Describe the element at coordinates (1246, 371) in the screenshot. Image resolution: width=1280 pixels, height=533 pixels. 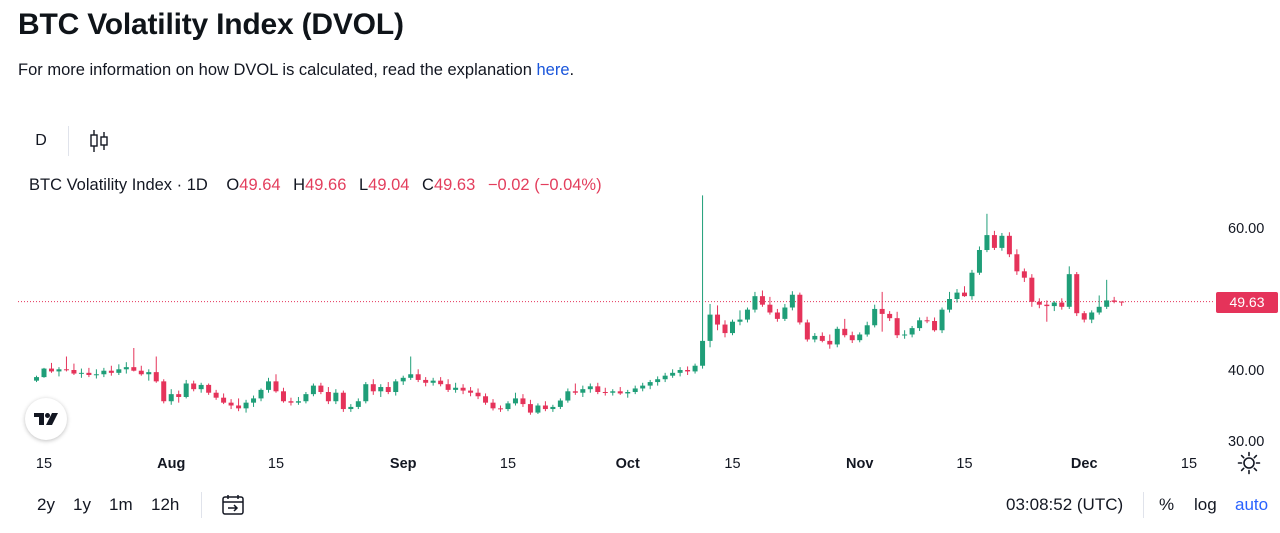
I see `price-axis-label: 40.00` at that location.